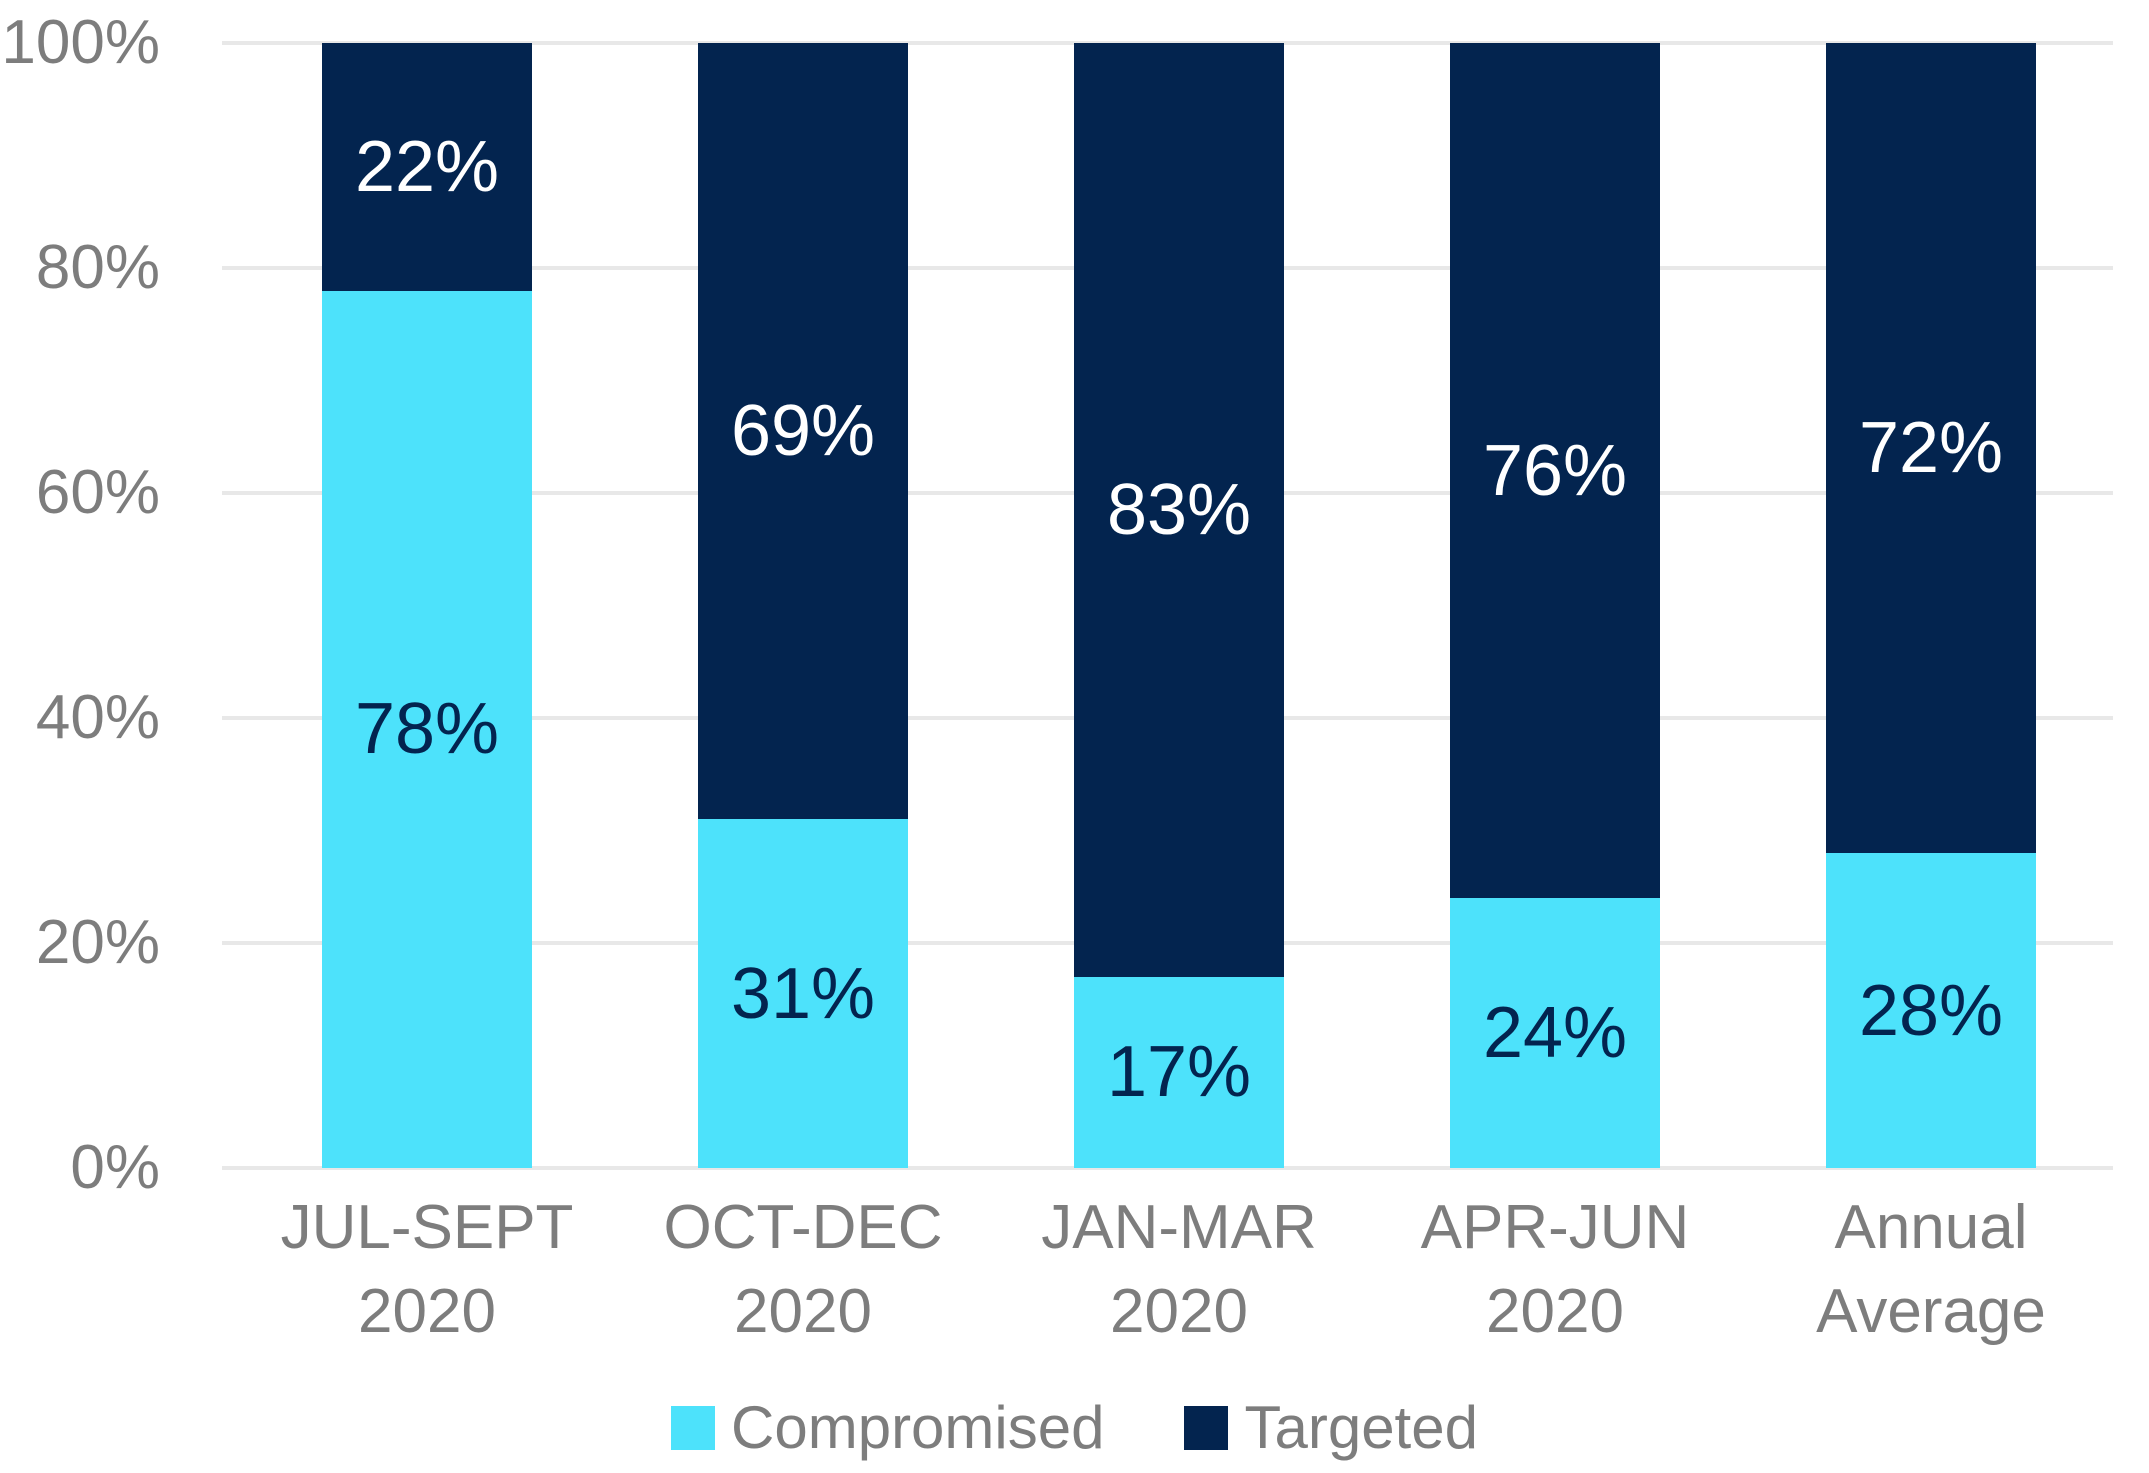  What do you see at coordinates (1179, 1227) in the screenshot?
I see `x-axis-label-line1: JAN-MAR` at bounding box center [1179, 1227].